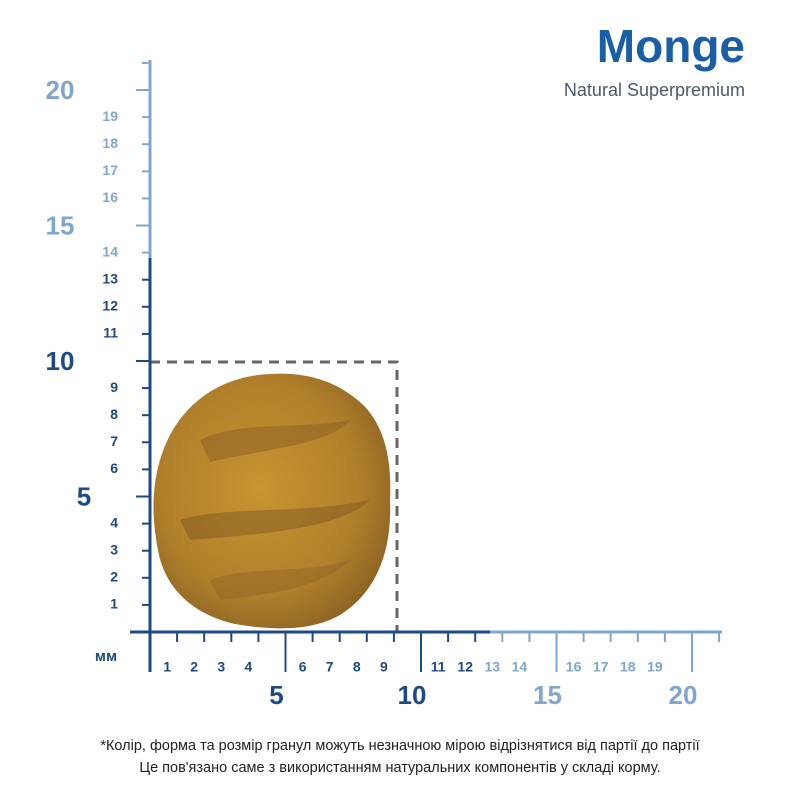 The height and width of the screenshot is (800, 800). I want to click on x-major-label: 5, so click(276, 695).